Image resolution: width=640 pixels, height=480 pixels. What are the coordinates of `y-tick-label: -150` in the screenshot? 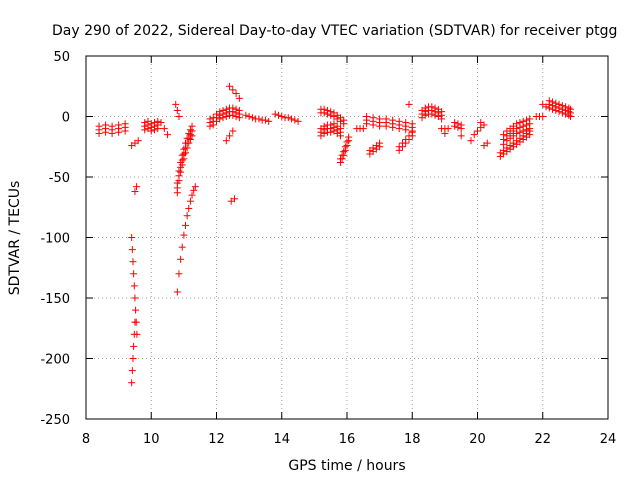 It's located at (55, 299).